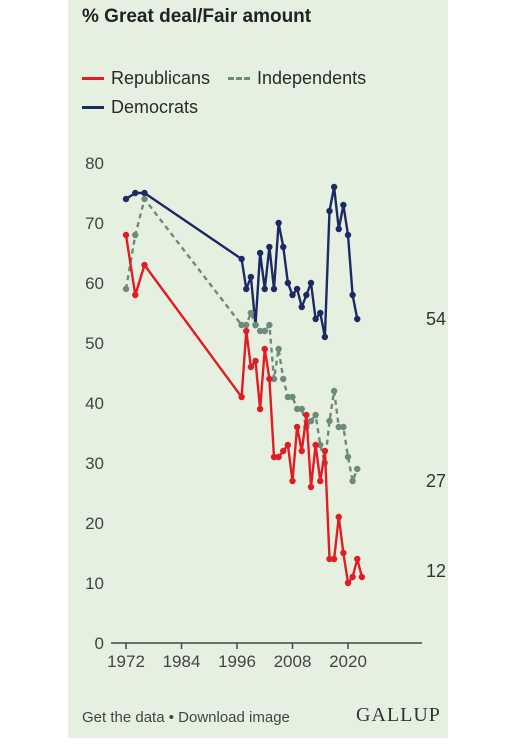 This screenshot has height=750, width=529. What do you see at coordinates (94, 583) in the screenshot?
I see `y-tick-label: 10` at bounding box center [94, 583].